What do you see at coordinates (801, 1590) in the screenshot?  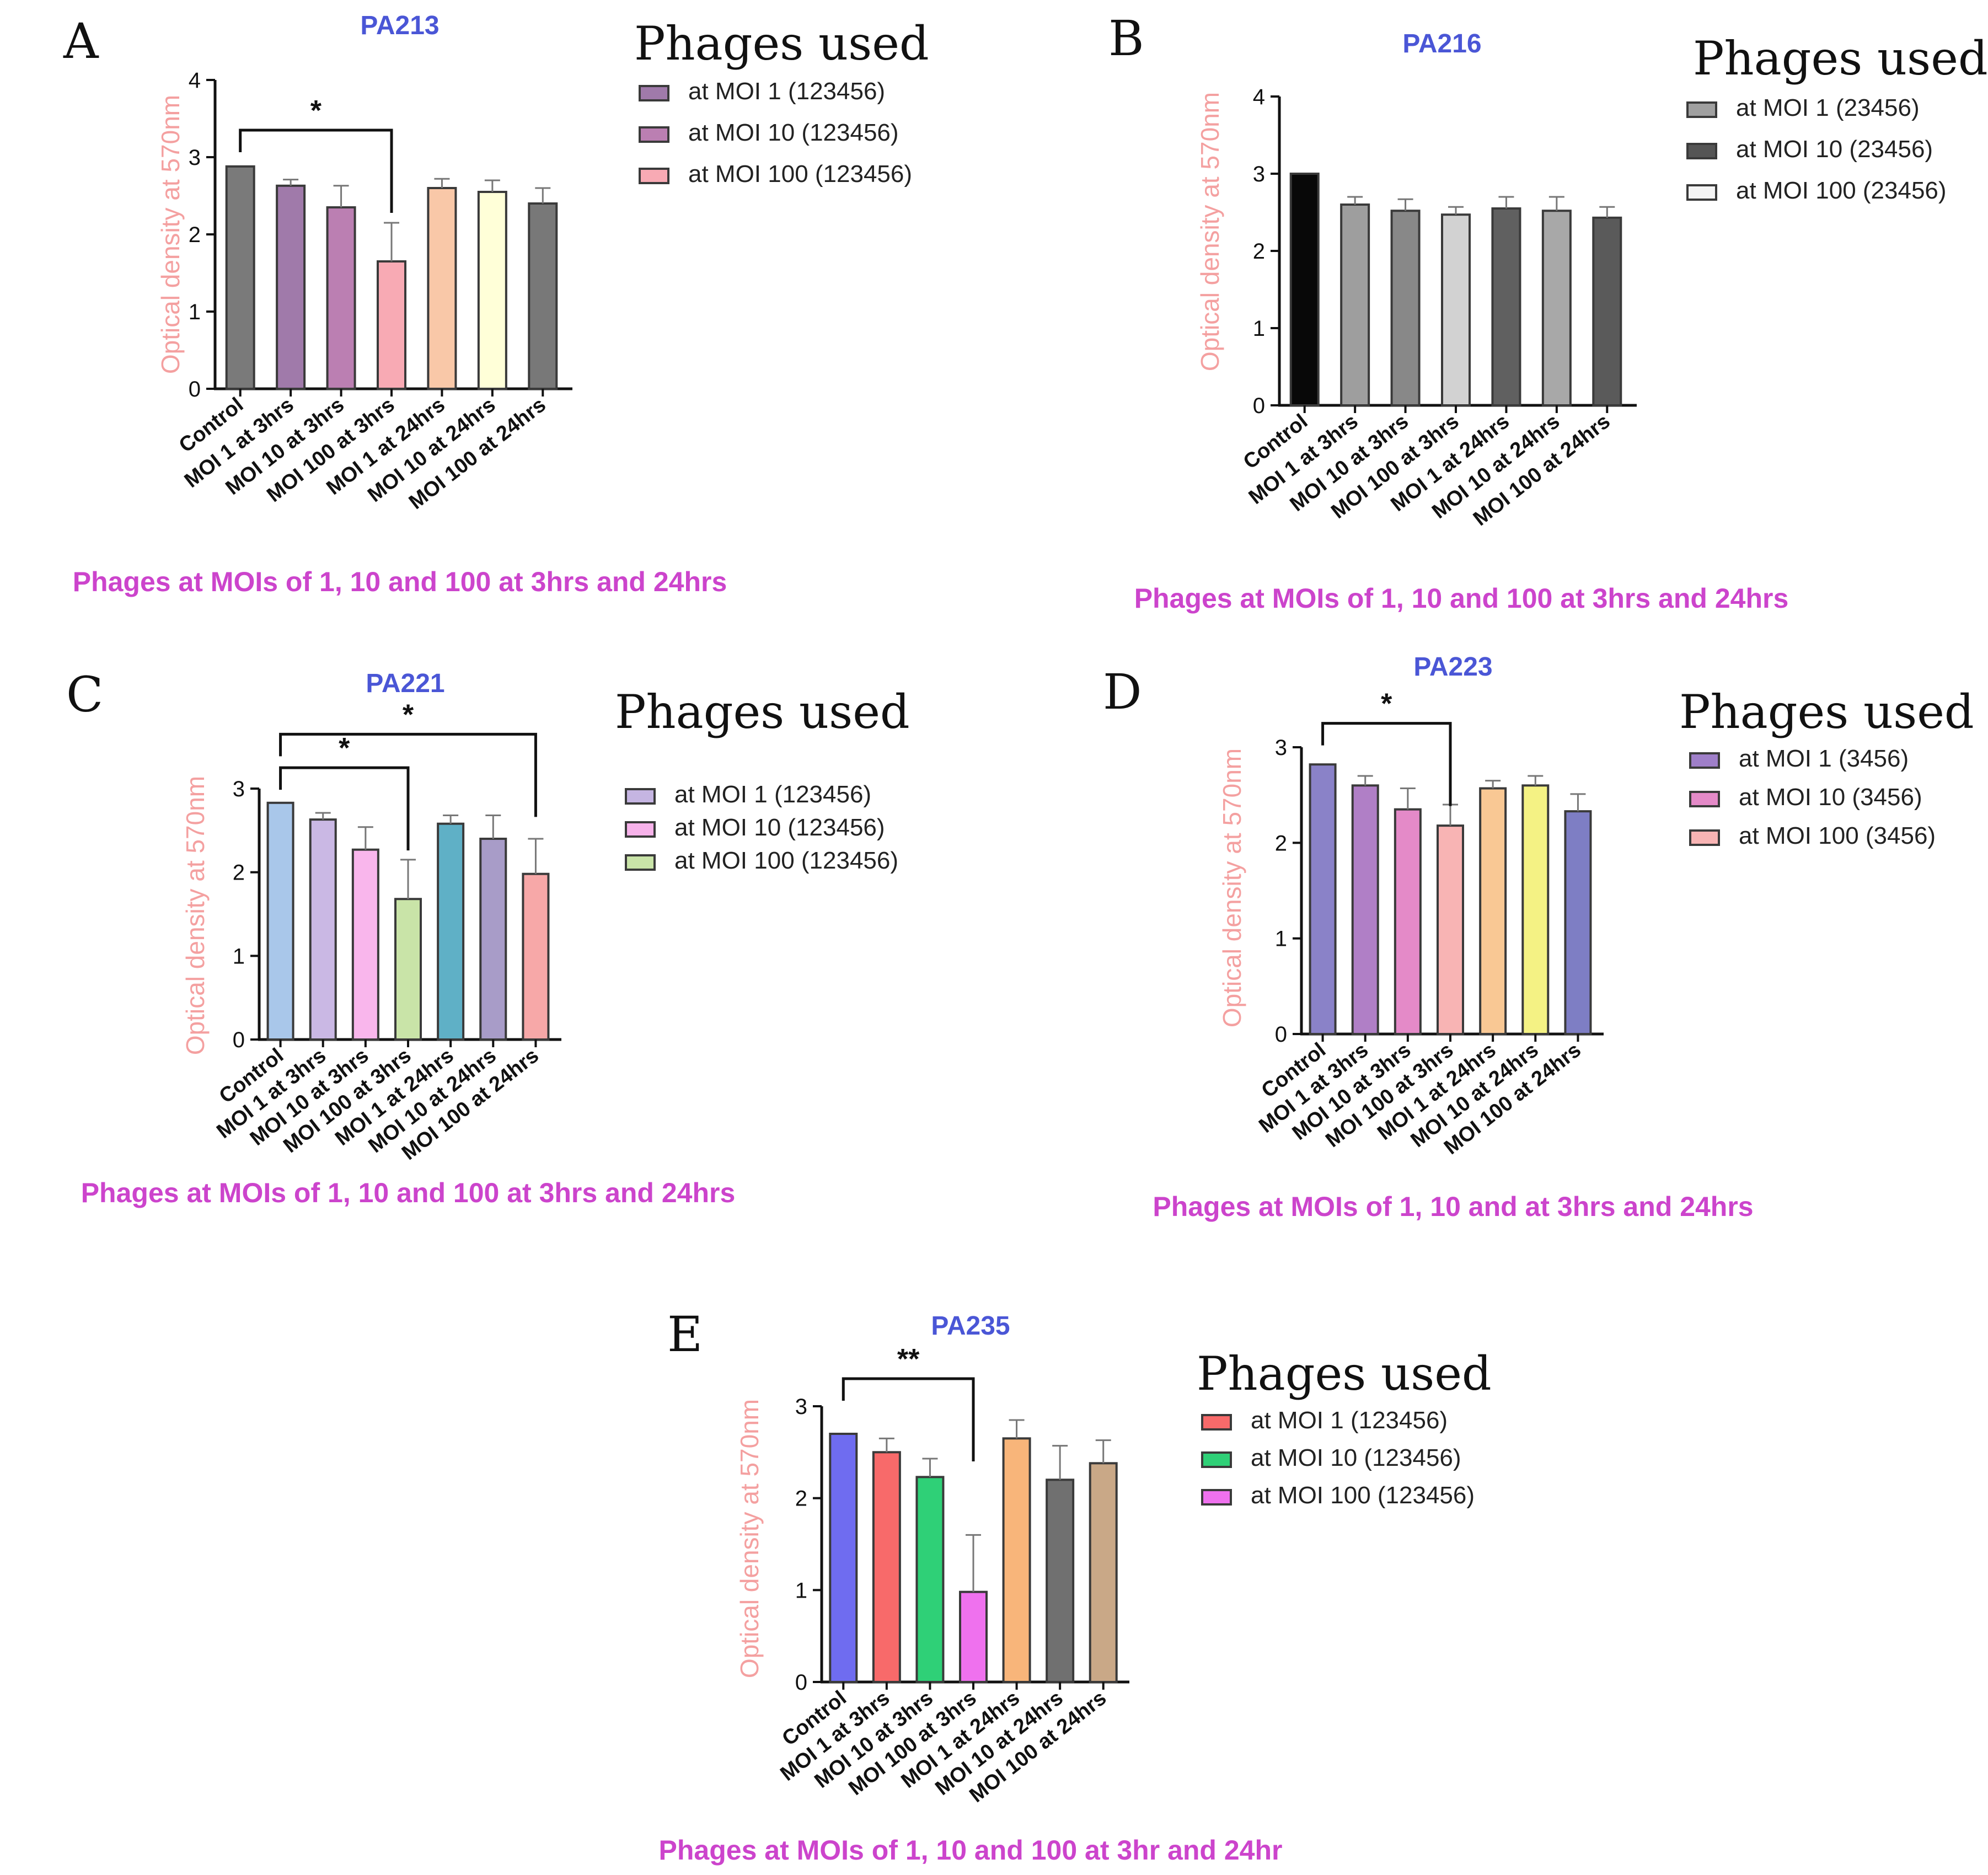 I see `y-tick-label-e-1: 1` at bounding box center [801, 1590].